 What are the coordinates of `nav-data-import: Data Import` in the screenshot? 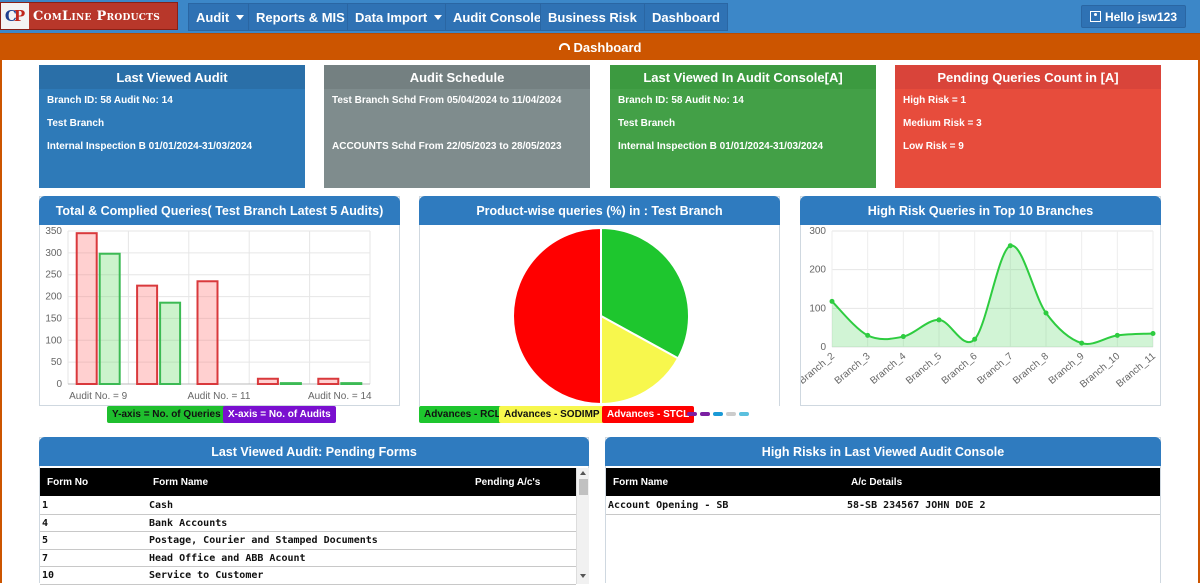 It's located at (399, 17).